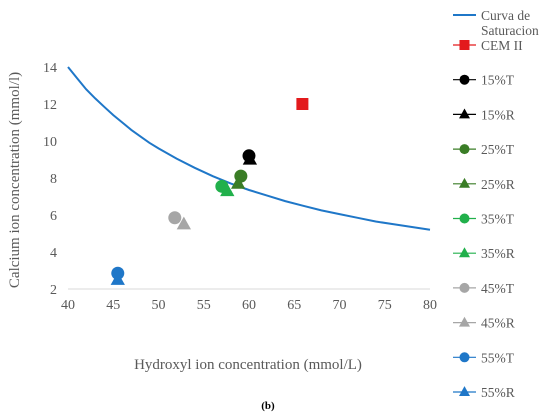  What do you see at coordinates (498, 323) in the screenshot?
I see `legend-label: 45%R` at bounding box center [498, 323].